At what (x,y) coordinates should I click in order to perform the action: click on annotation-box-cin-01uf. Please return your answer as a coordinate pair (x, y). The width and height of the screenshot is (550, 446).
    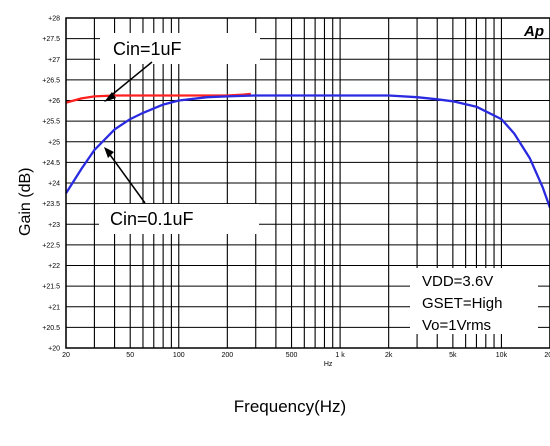
    Looking at the image, I should click on (179, 219).